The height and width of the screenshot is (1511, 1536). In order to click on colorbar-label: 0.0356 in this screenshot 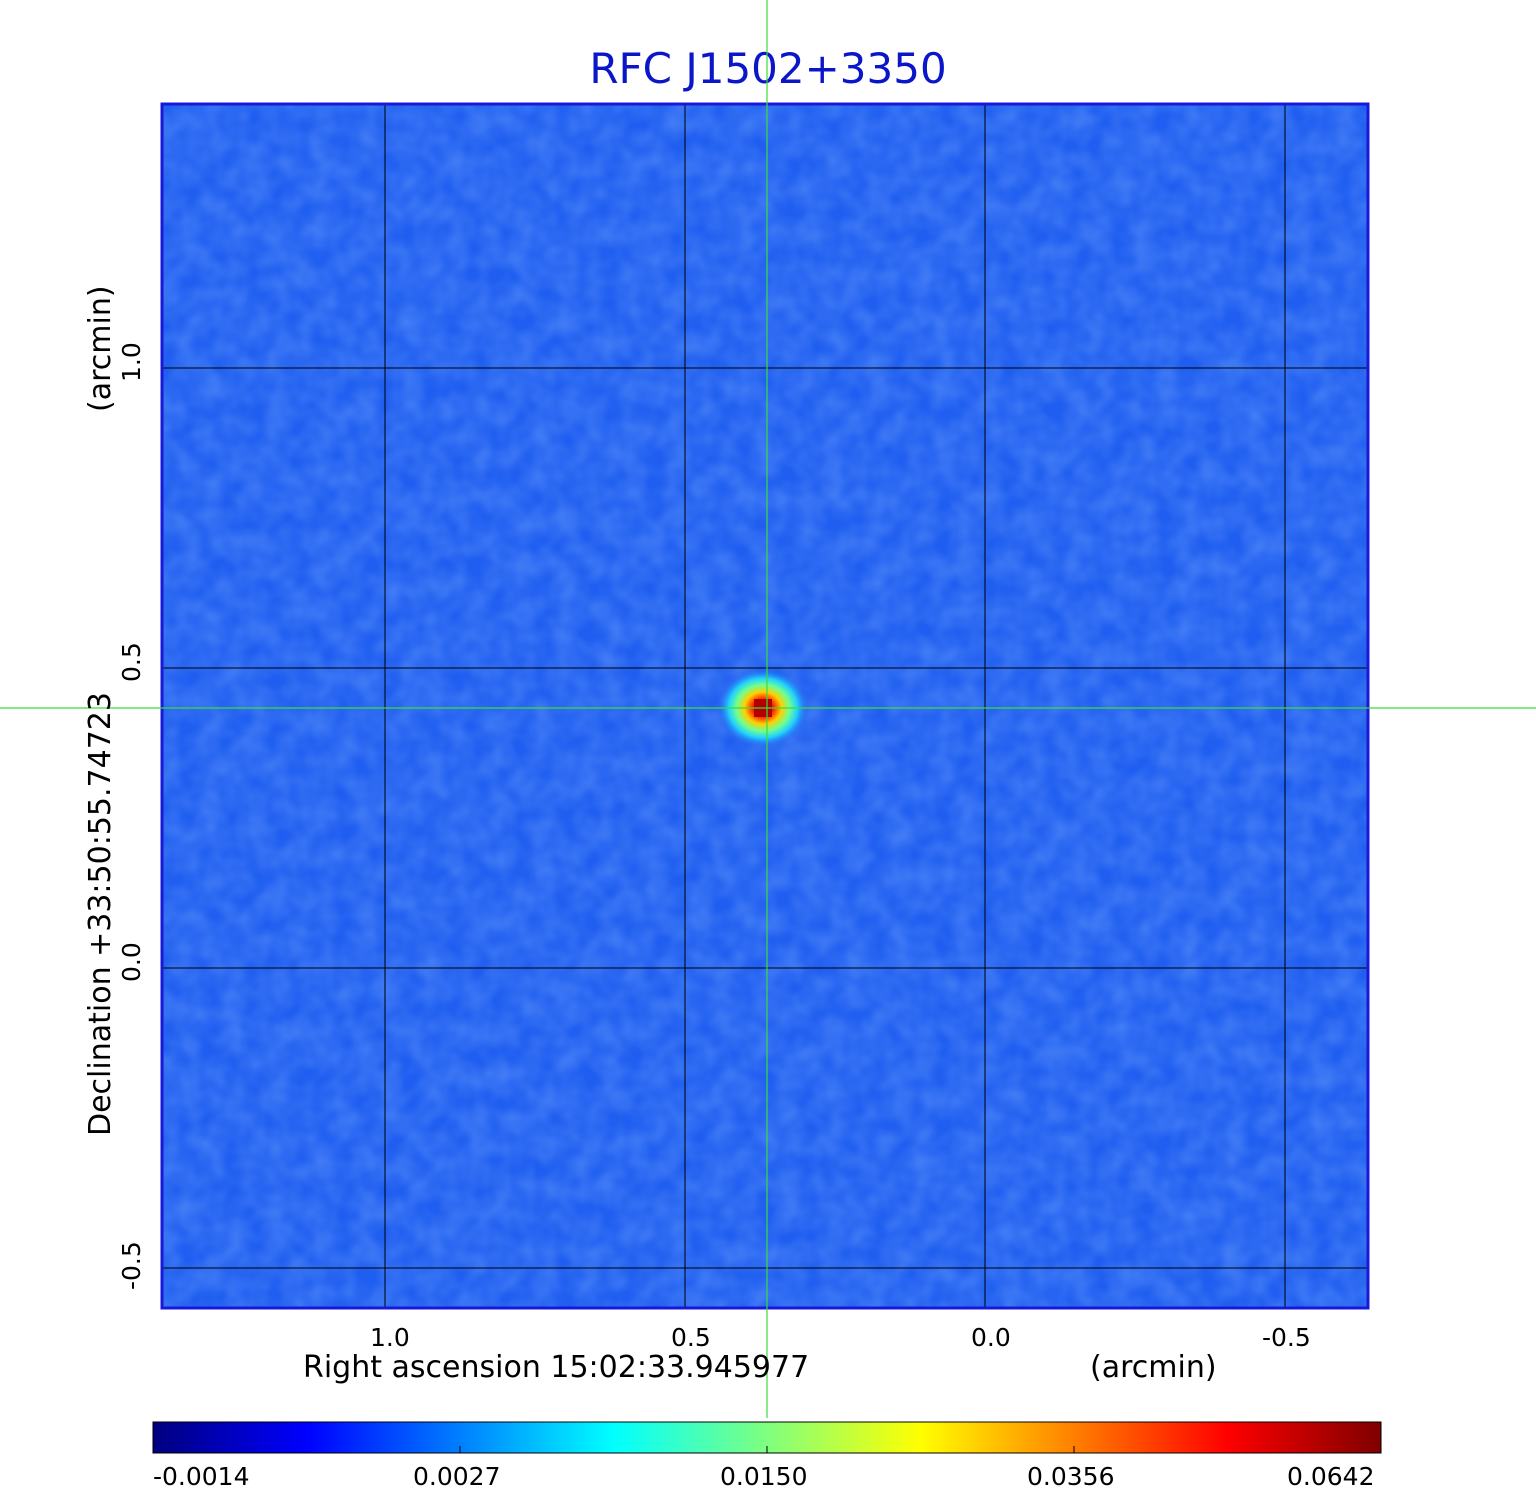, I will do `click(1071, 1476)`.